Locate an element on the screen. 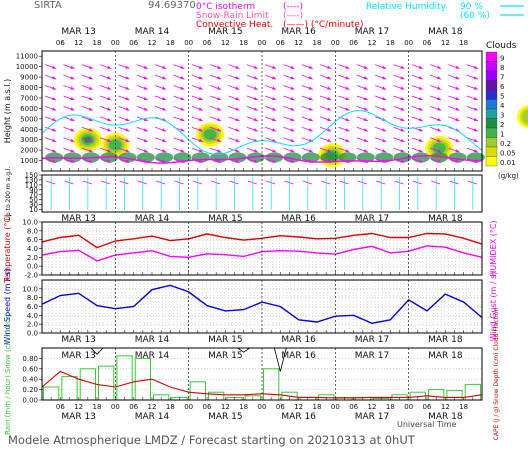 Image resolution: width=528 pixels, height=450 pixels. colorbar-level: 7 is located at coordinates (502, 78).